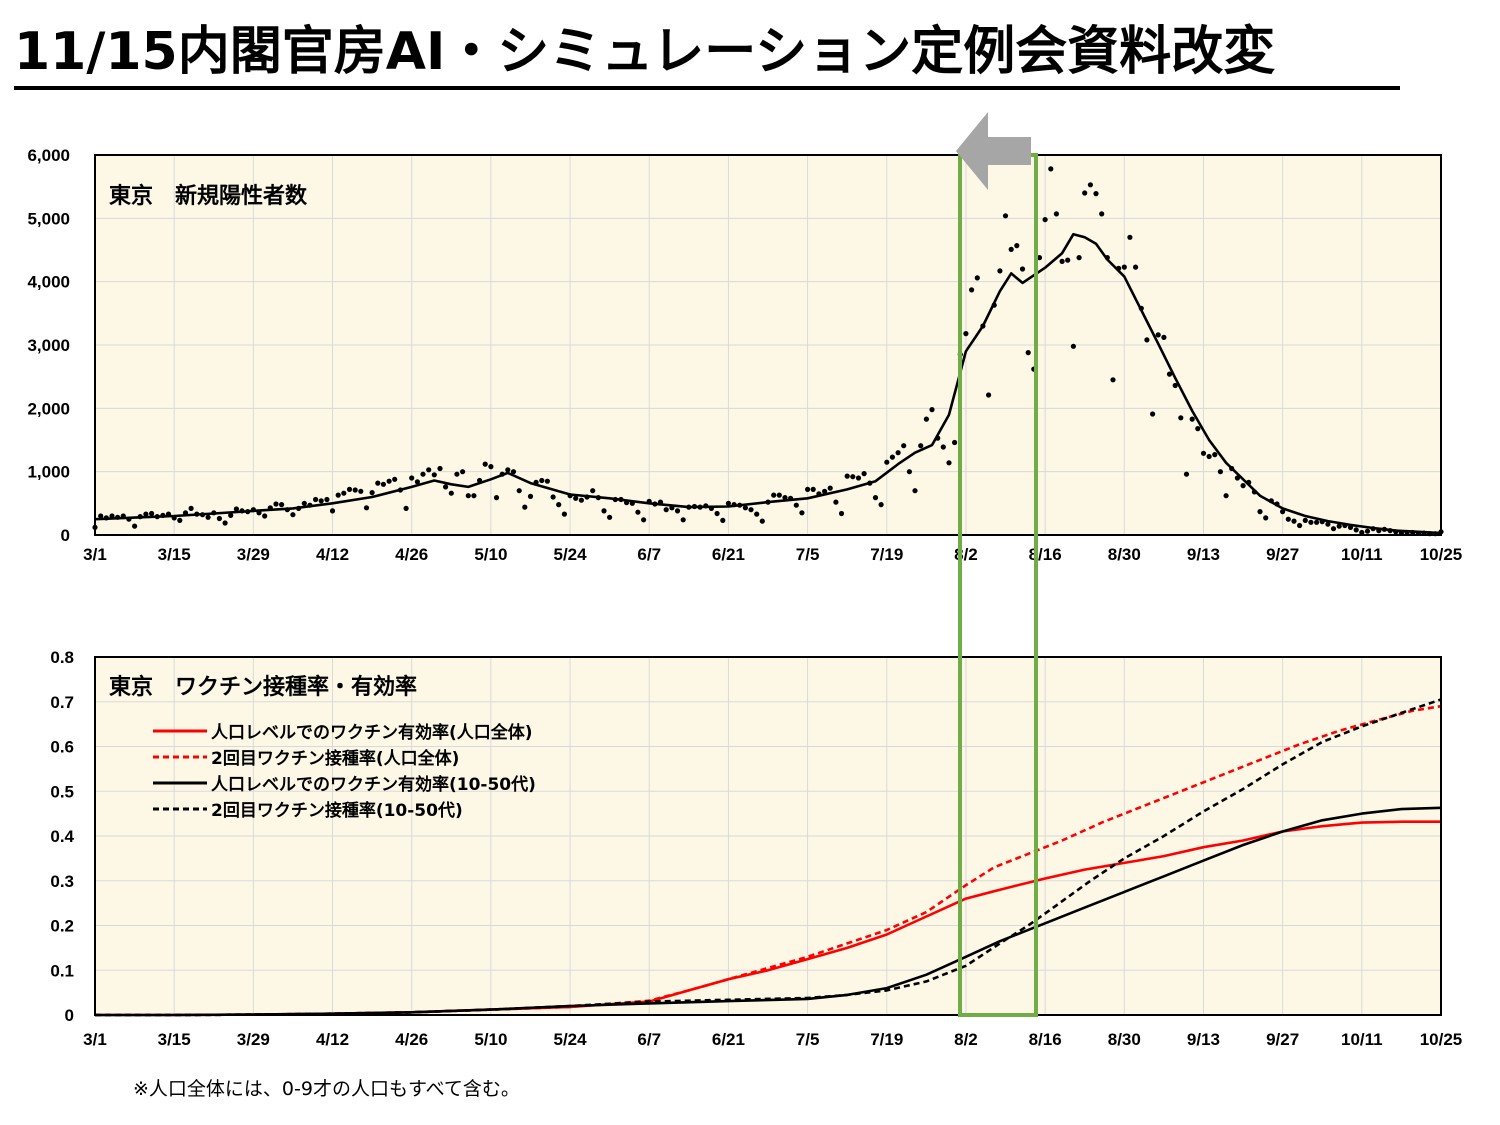  Describe the element at coordinates (886, 1039) in the screenshot. I see `x-tick-label: 7/19` at that location.